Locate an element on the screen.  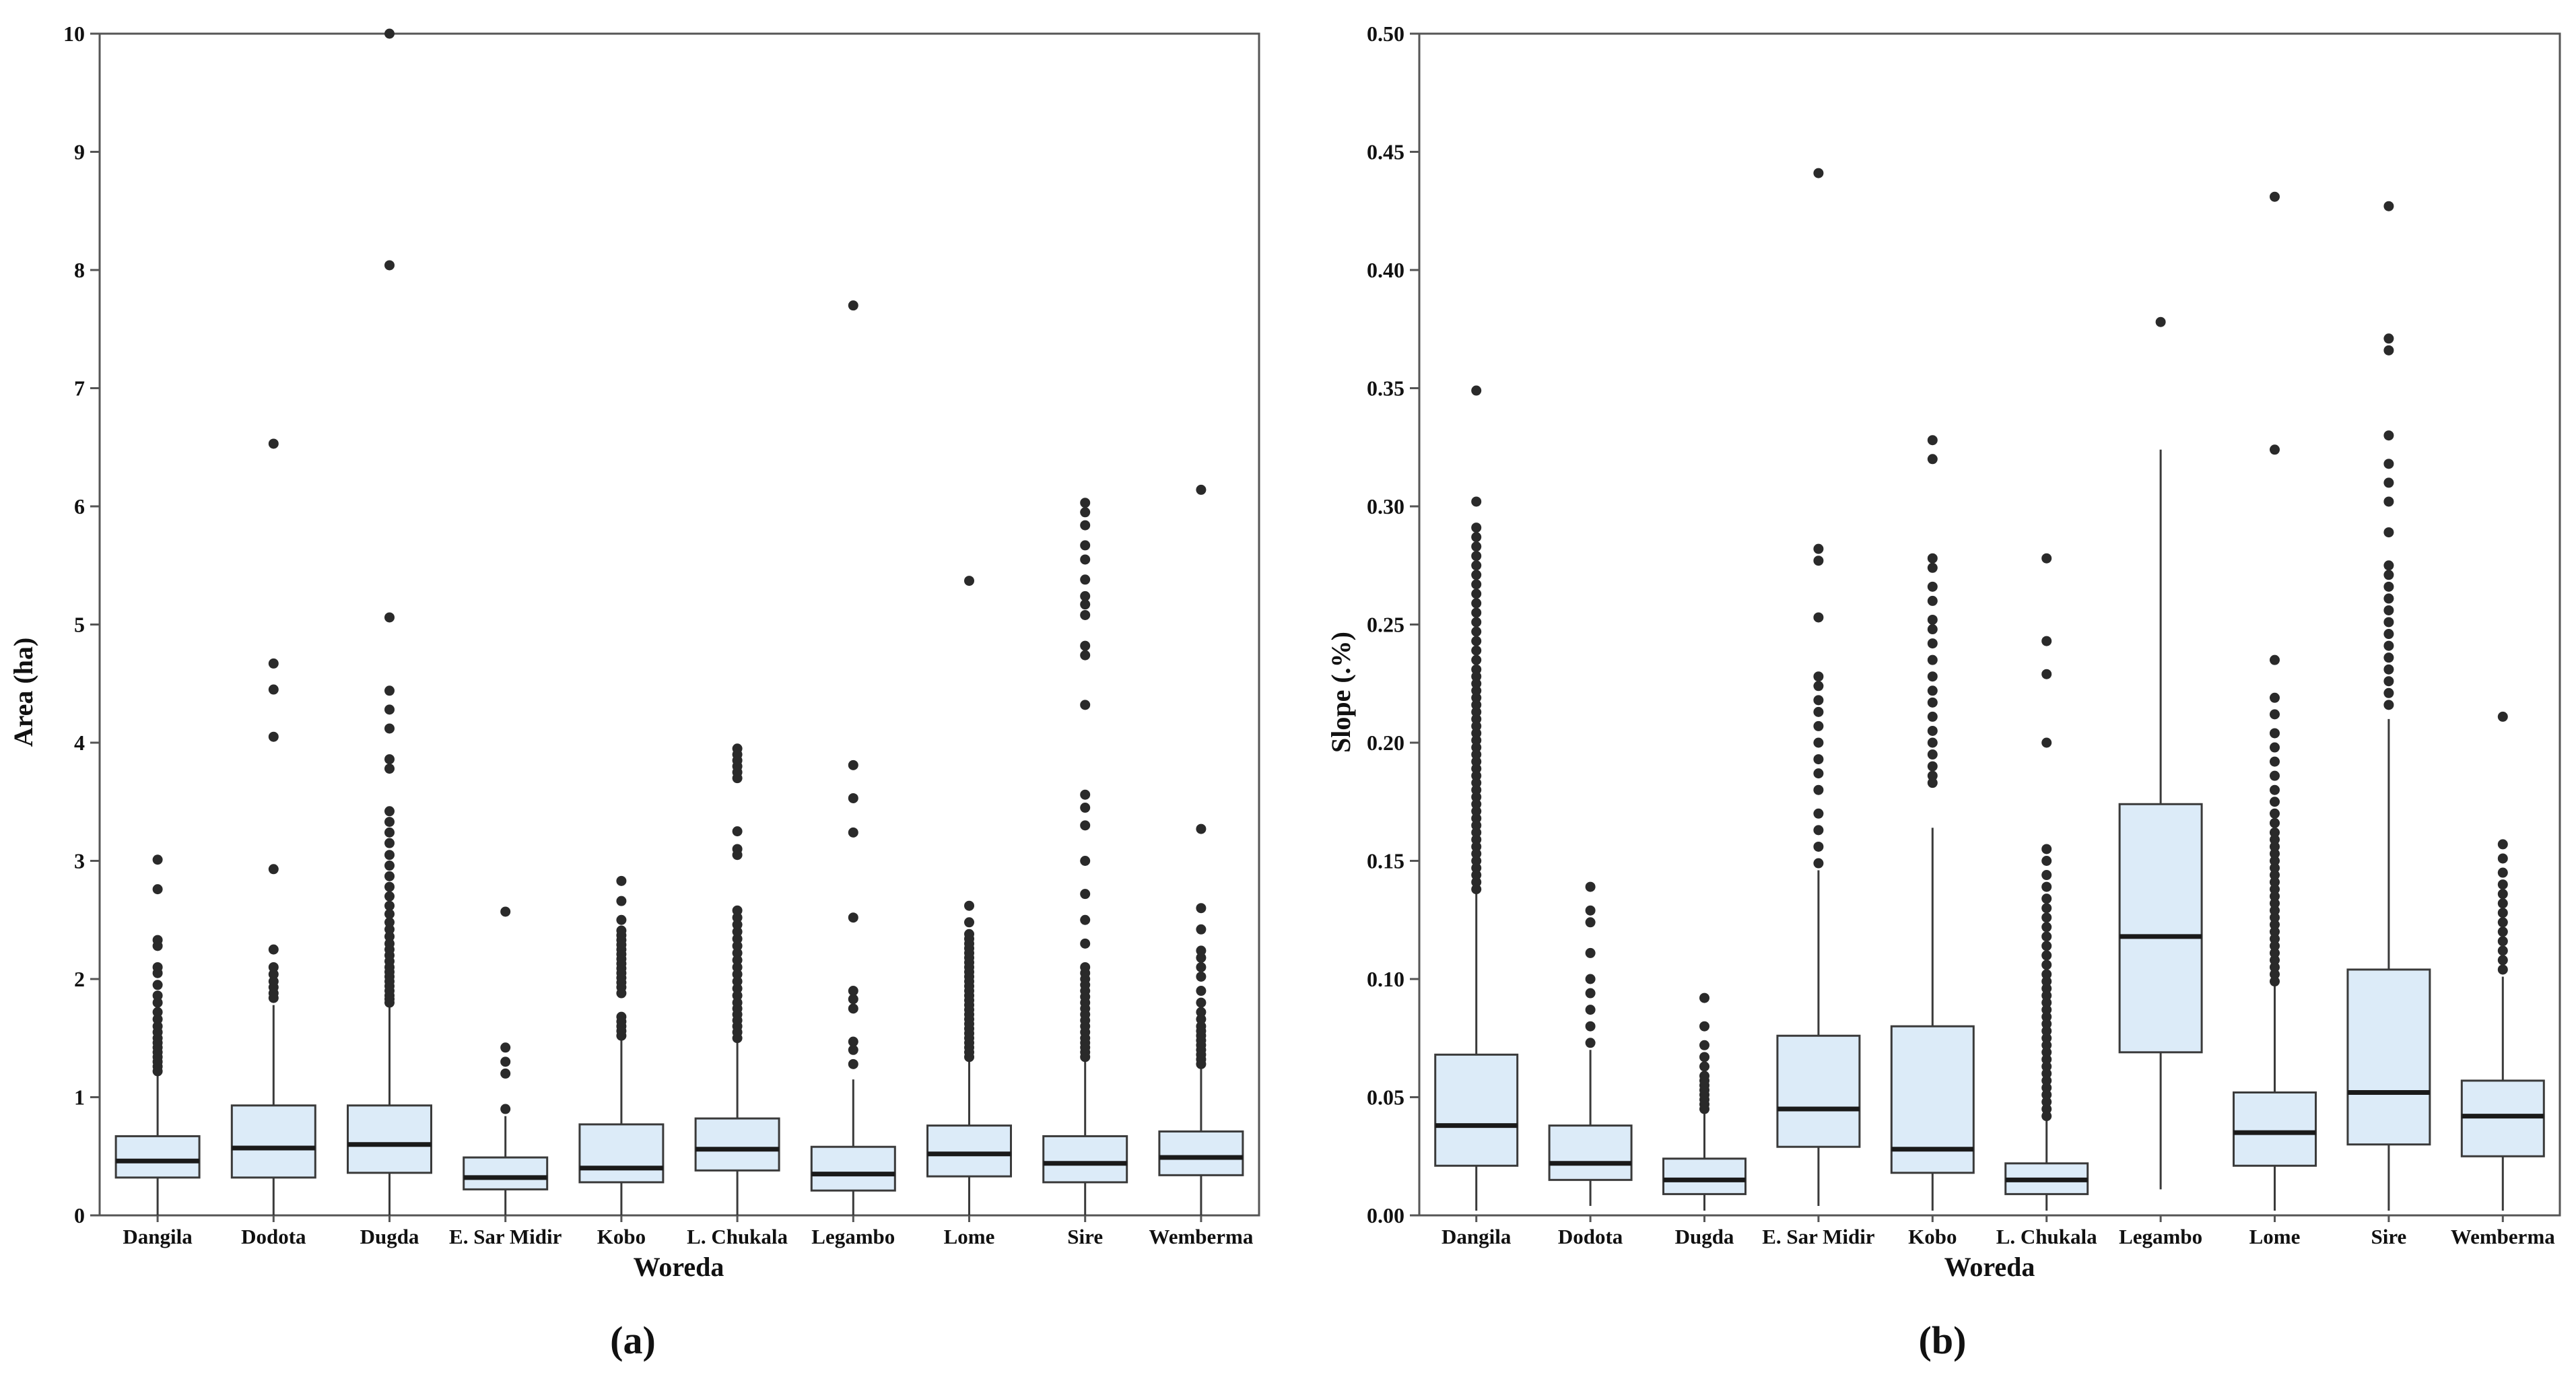
x-tick-label: Dangila is located at coordinates (1477, 1236).